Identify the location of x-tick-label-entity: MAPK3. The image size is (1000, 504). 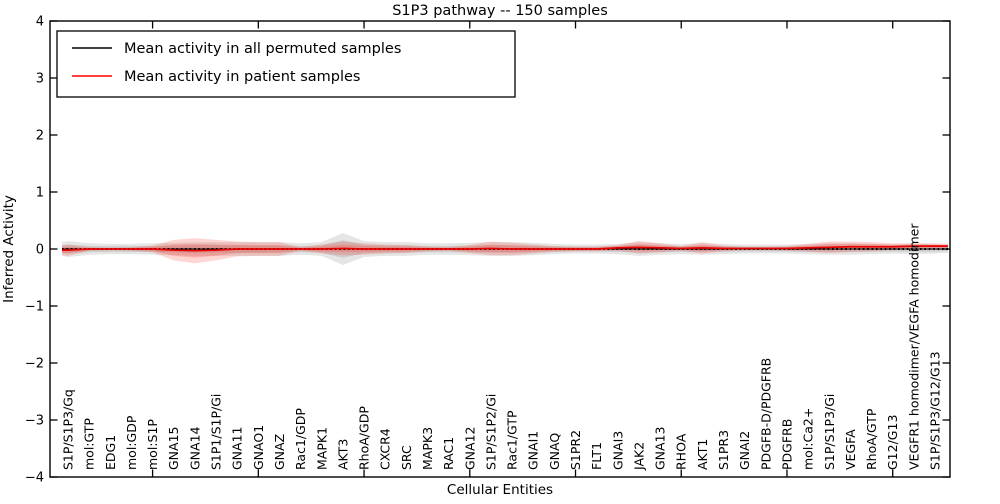
(427, 448).